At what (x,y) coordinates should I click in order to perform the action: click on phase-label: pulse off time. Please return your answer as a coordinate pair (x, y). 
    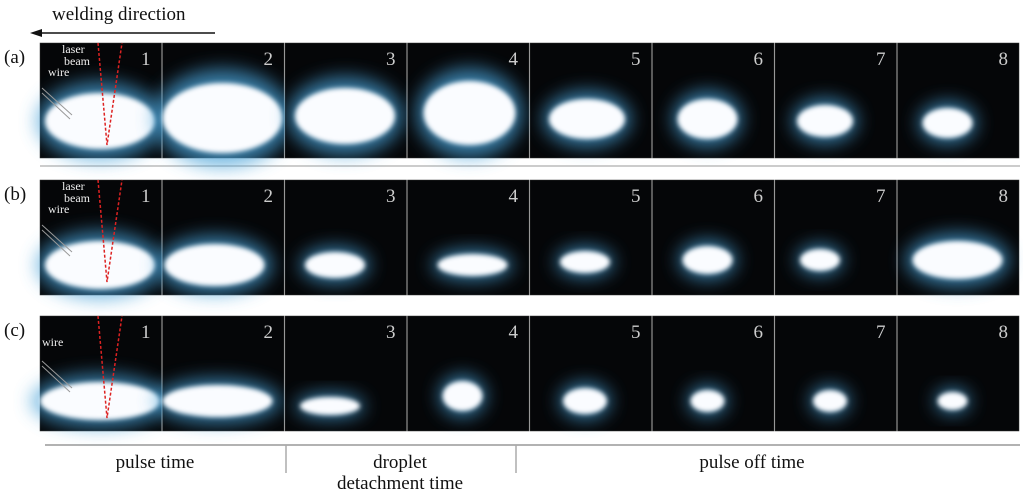
    Looking at the image, I should click on (751, 462).